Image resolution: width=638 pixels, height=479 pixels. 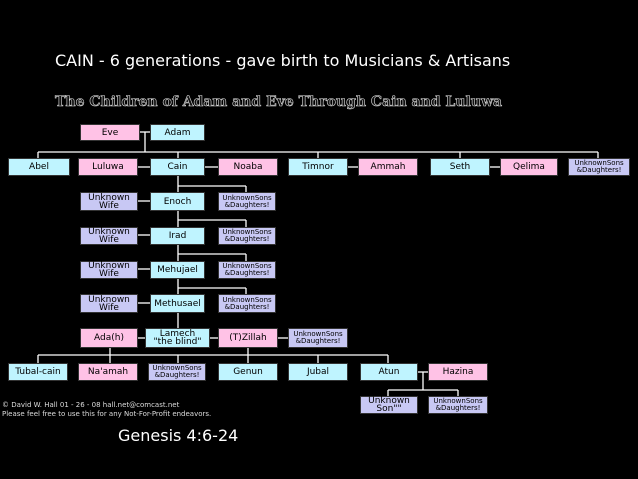 What do you see at coordinates (39, 167) in the screenshot?
I see `person-node: Abel` at bounding box center [39, 167].